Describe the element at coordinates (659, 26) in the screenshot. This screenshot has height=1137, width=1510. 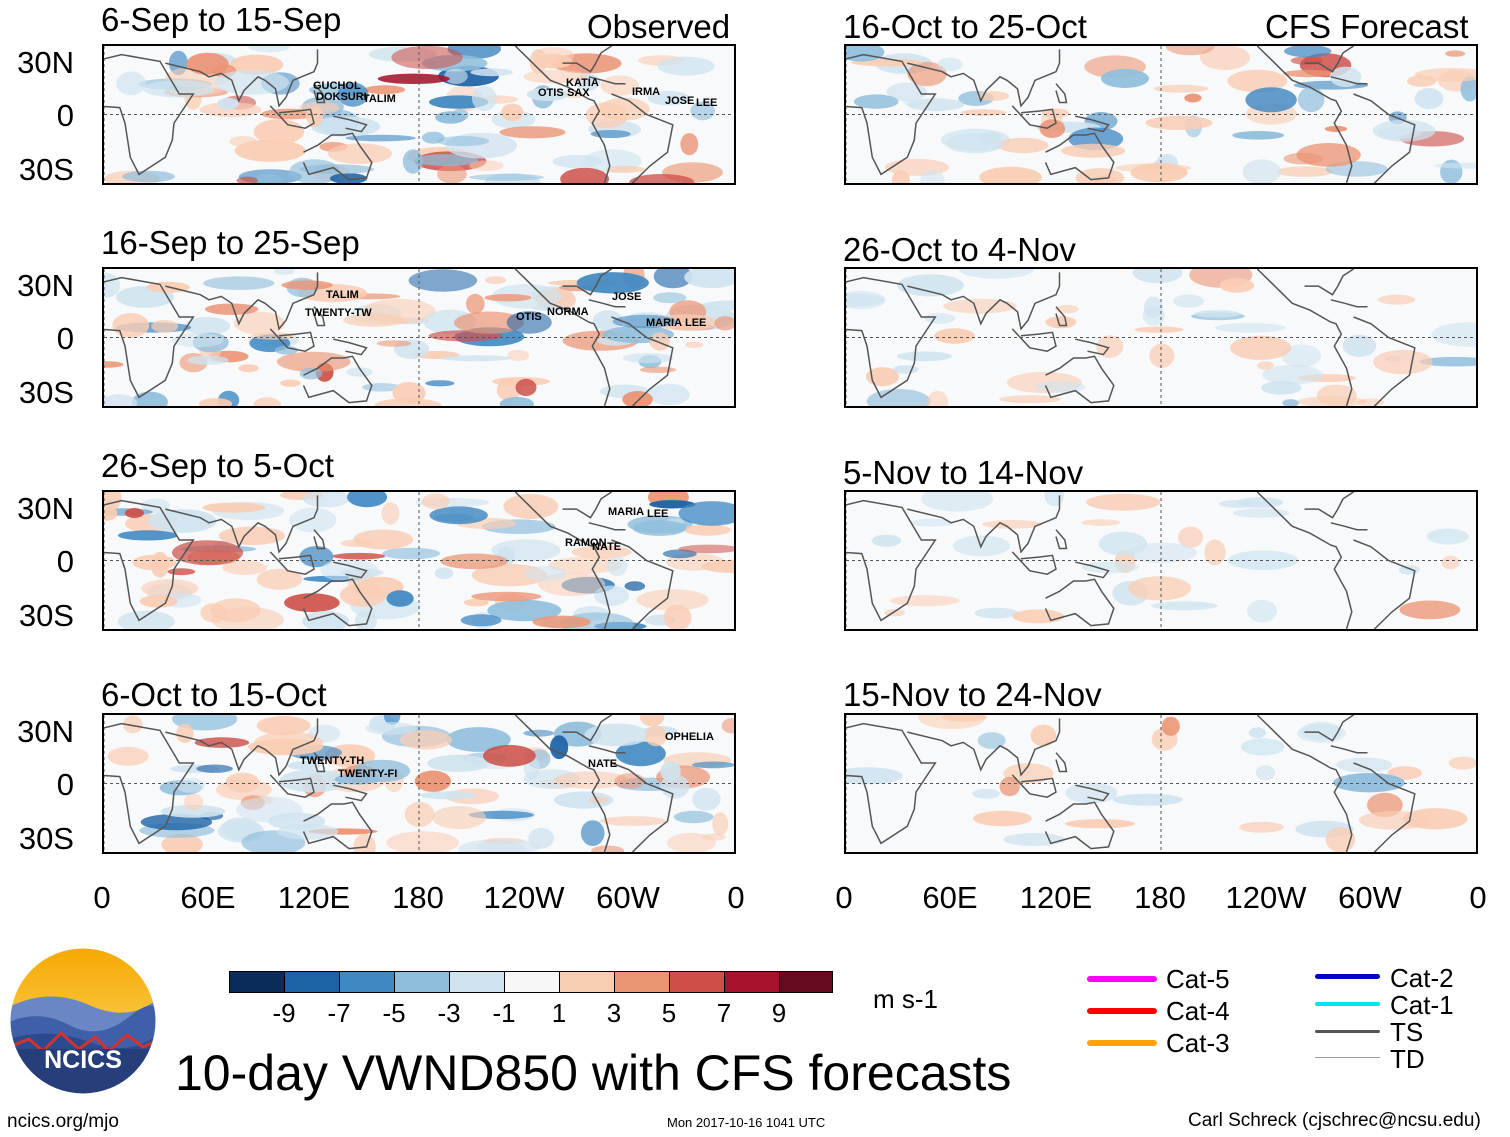
I see `observed-label: Observed` at that location.